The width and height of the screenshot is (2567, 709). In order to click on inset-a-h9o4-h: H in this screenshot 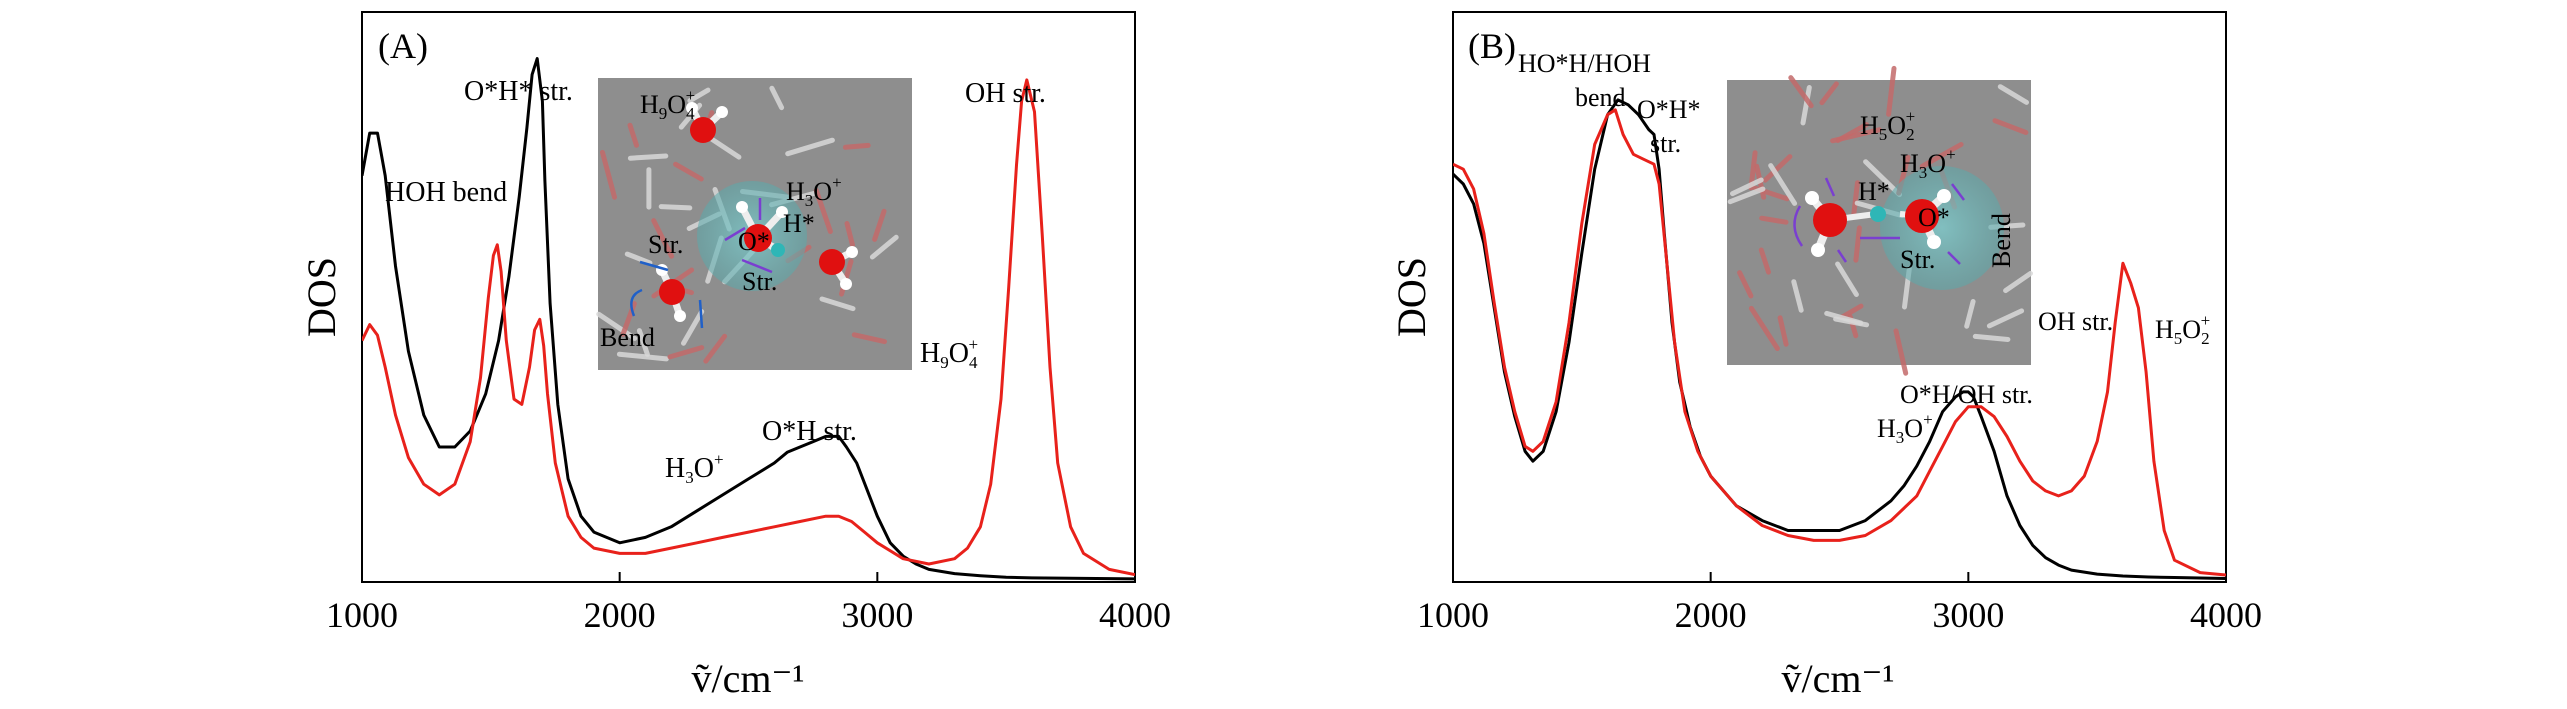, I will do `click(649, 104)`.